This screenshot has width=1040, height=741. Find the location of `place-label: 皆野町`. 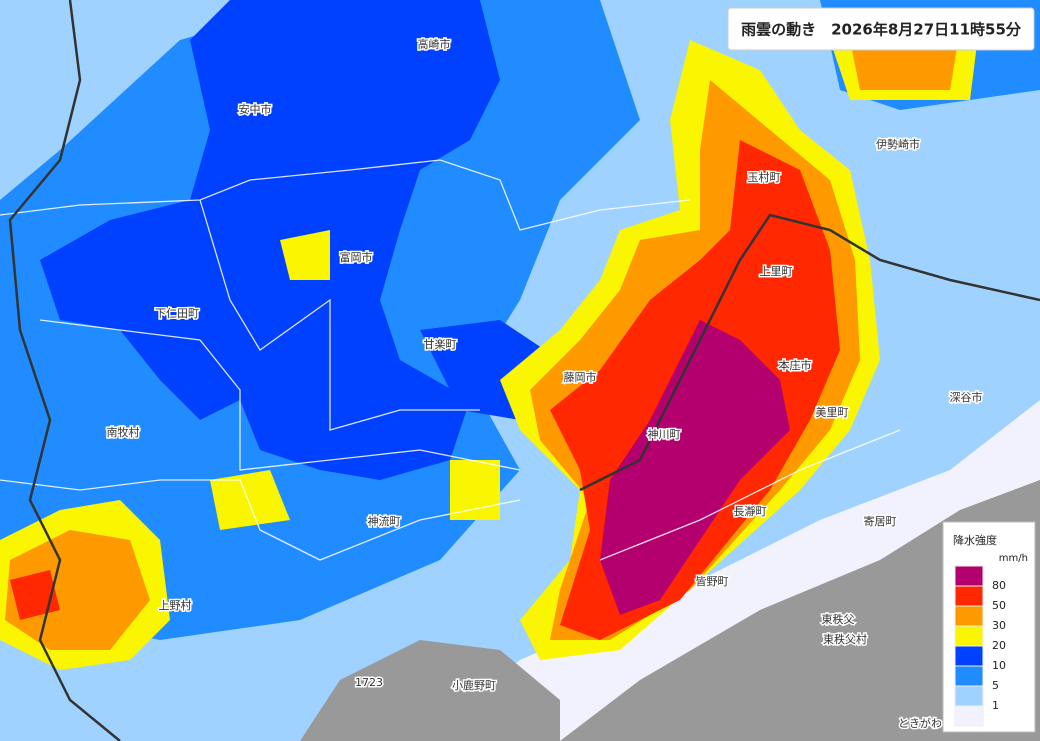

place-label: 皆野町 is located at coordinates (712, 581).